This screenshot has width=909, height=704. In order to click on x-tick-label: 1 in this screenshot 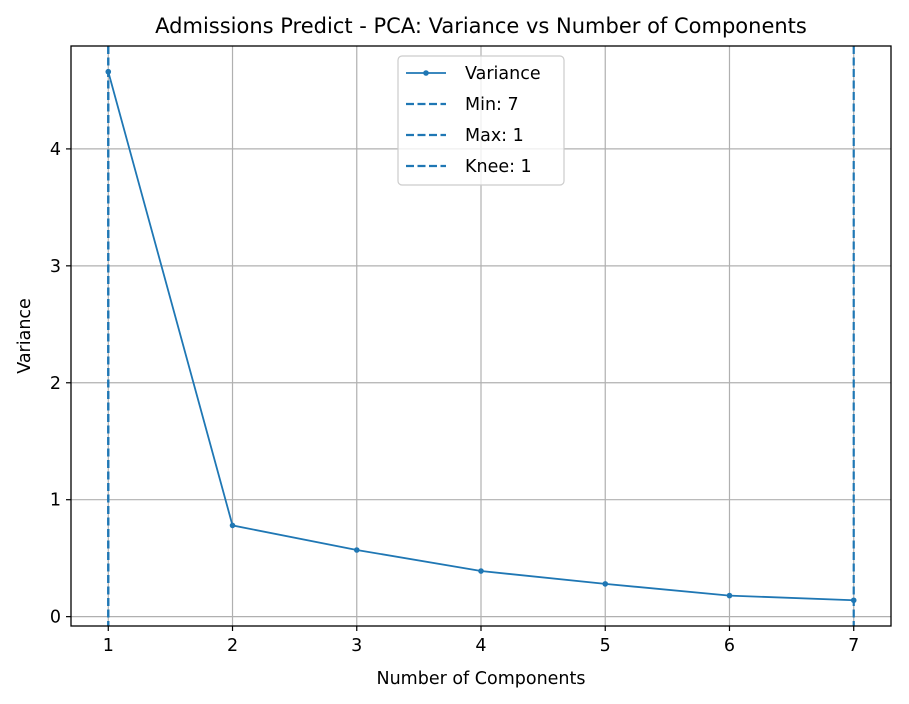, I will do `click(108, 646)`.